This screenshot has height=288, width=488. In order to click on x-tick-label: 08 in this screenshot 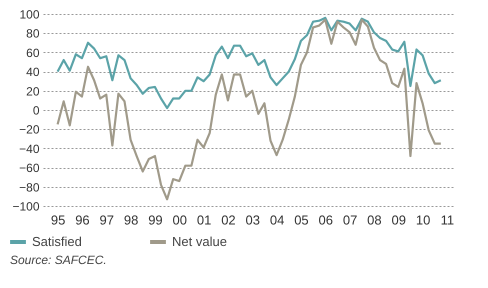, I will do `click(374, 220)`.